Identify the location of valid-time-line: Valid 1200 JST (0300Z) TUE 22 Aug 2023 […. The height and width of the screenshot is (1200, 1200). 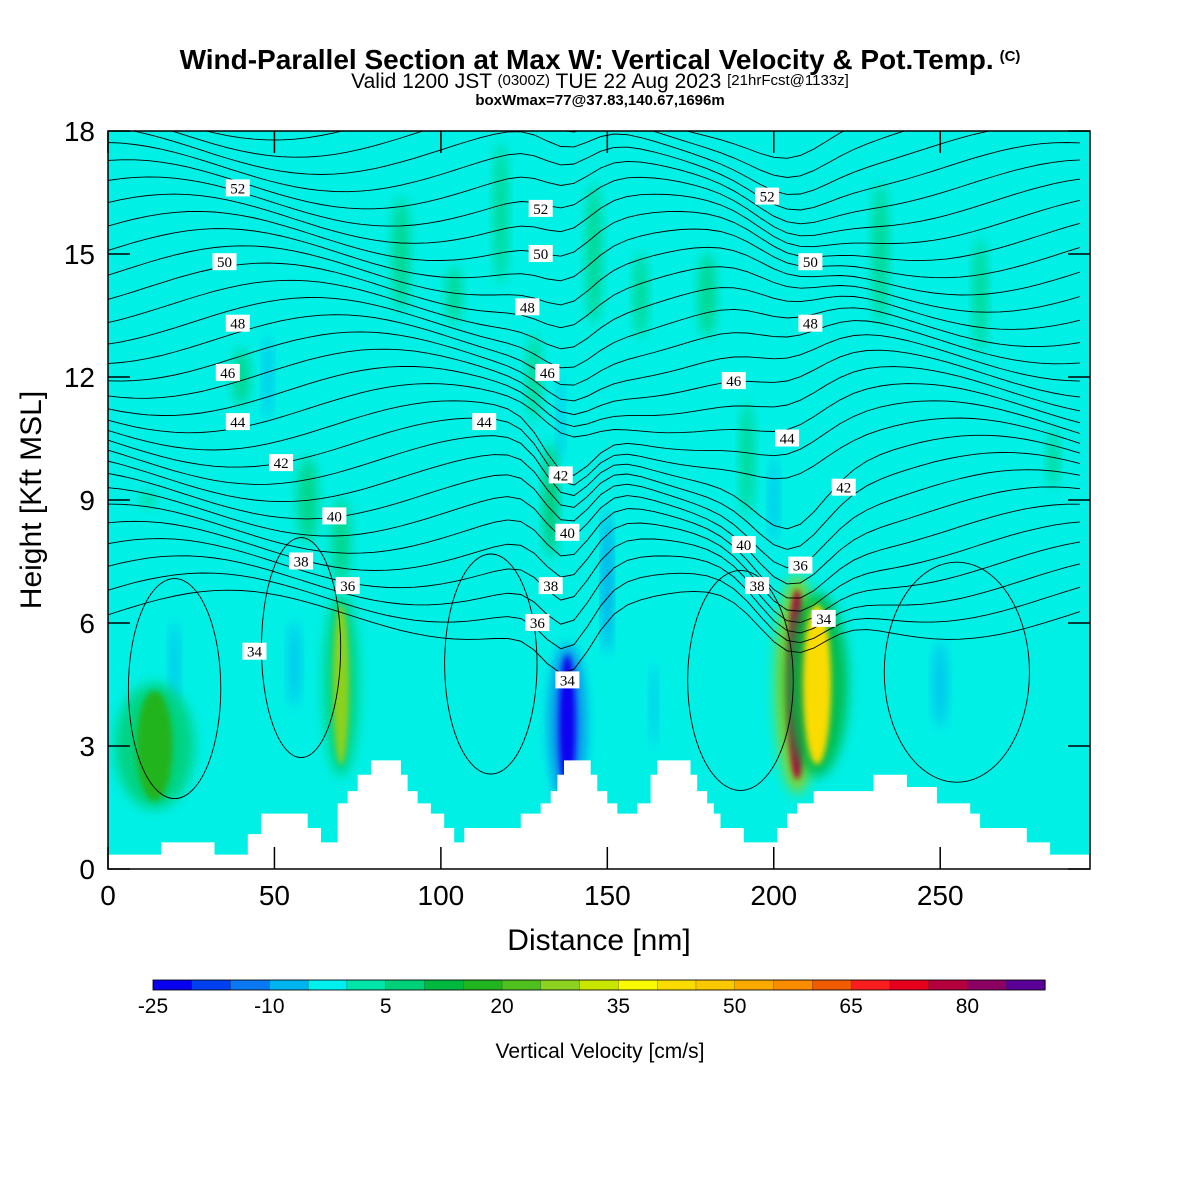
(600, 81).